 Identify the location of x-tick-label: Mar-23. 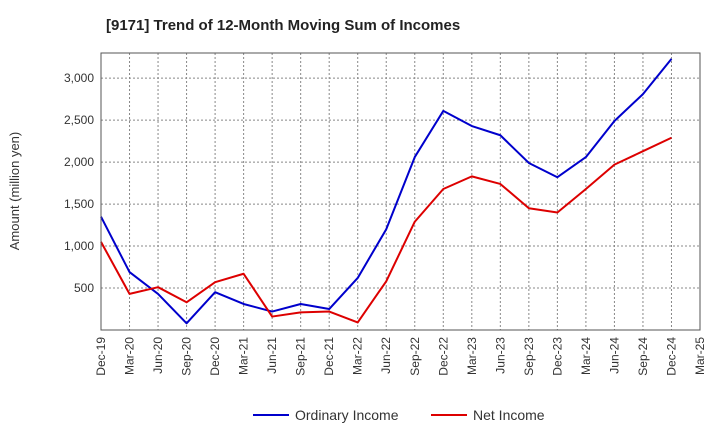
(472, 356).